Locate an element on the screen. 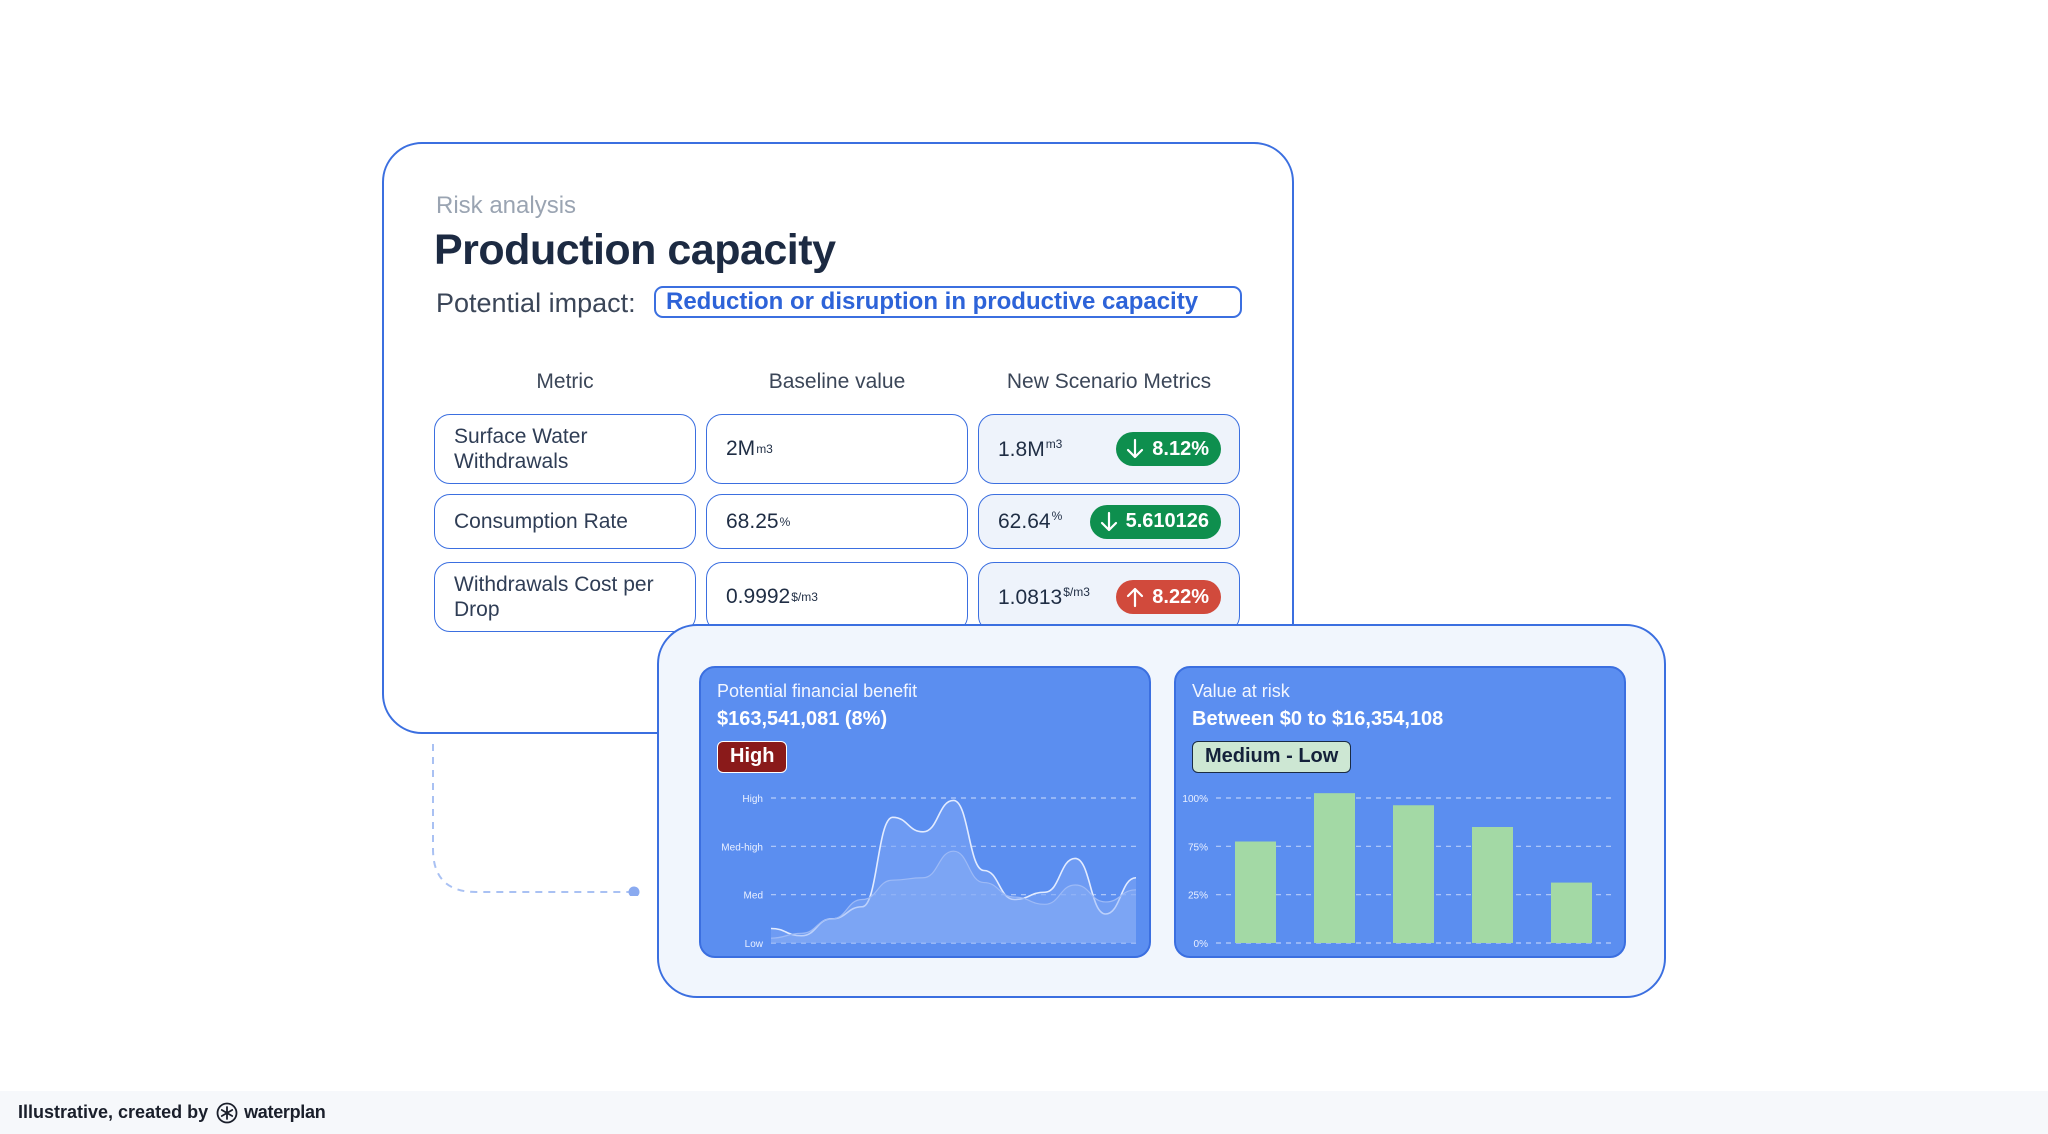 This screenshot has width=2048, height=1134. series-area is located at coordinates (953, 897).